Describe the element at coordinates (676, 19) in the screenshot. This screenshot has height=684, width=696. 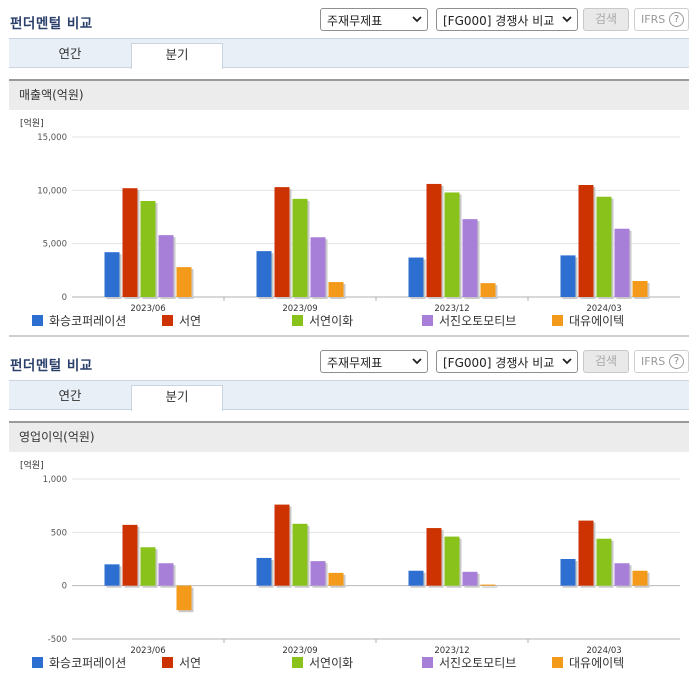
I see `help-icon: ?` at that location.